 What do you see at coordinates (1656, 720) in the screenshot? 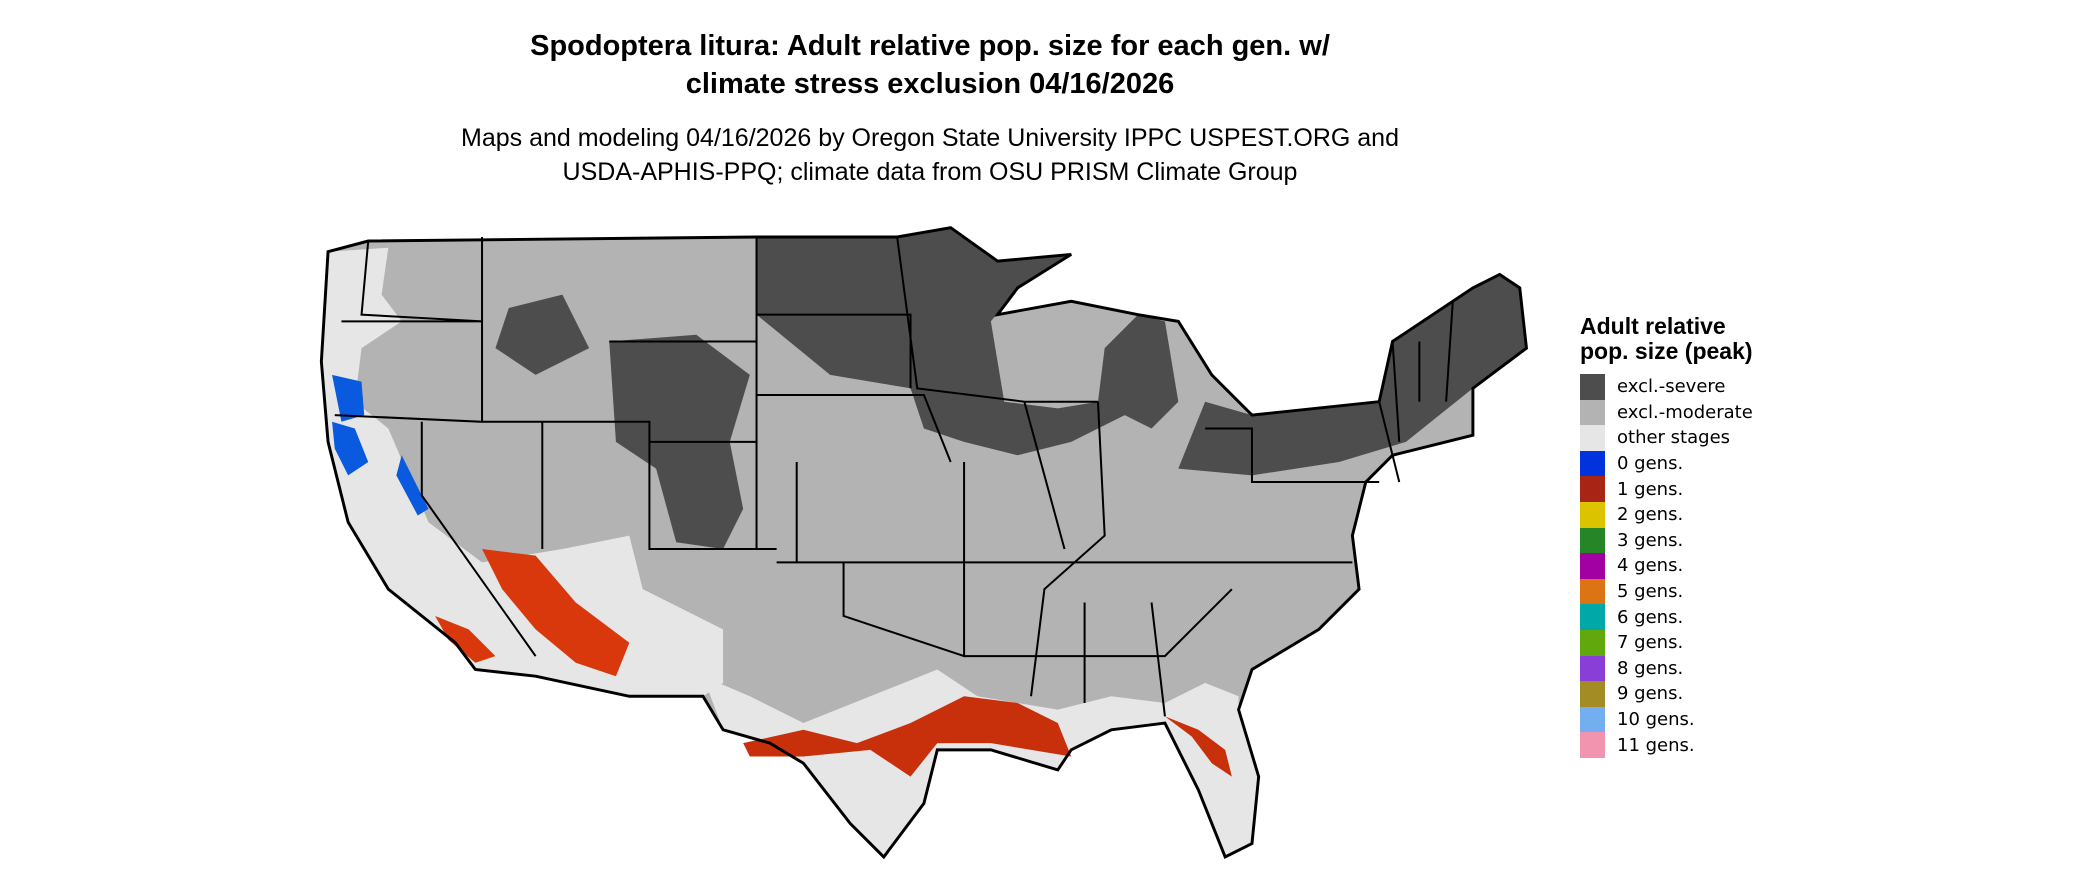
I see `legend-label: 10 gens.` at bounding box center [1656, 720].